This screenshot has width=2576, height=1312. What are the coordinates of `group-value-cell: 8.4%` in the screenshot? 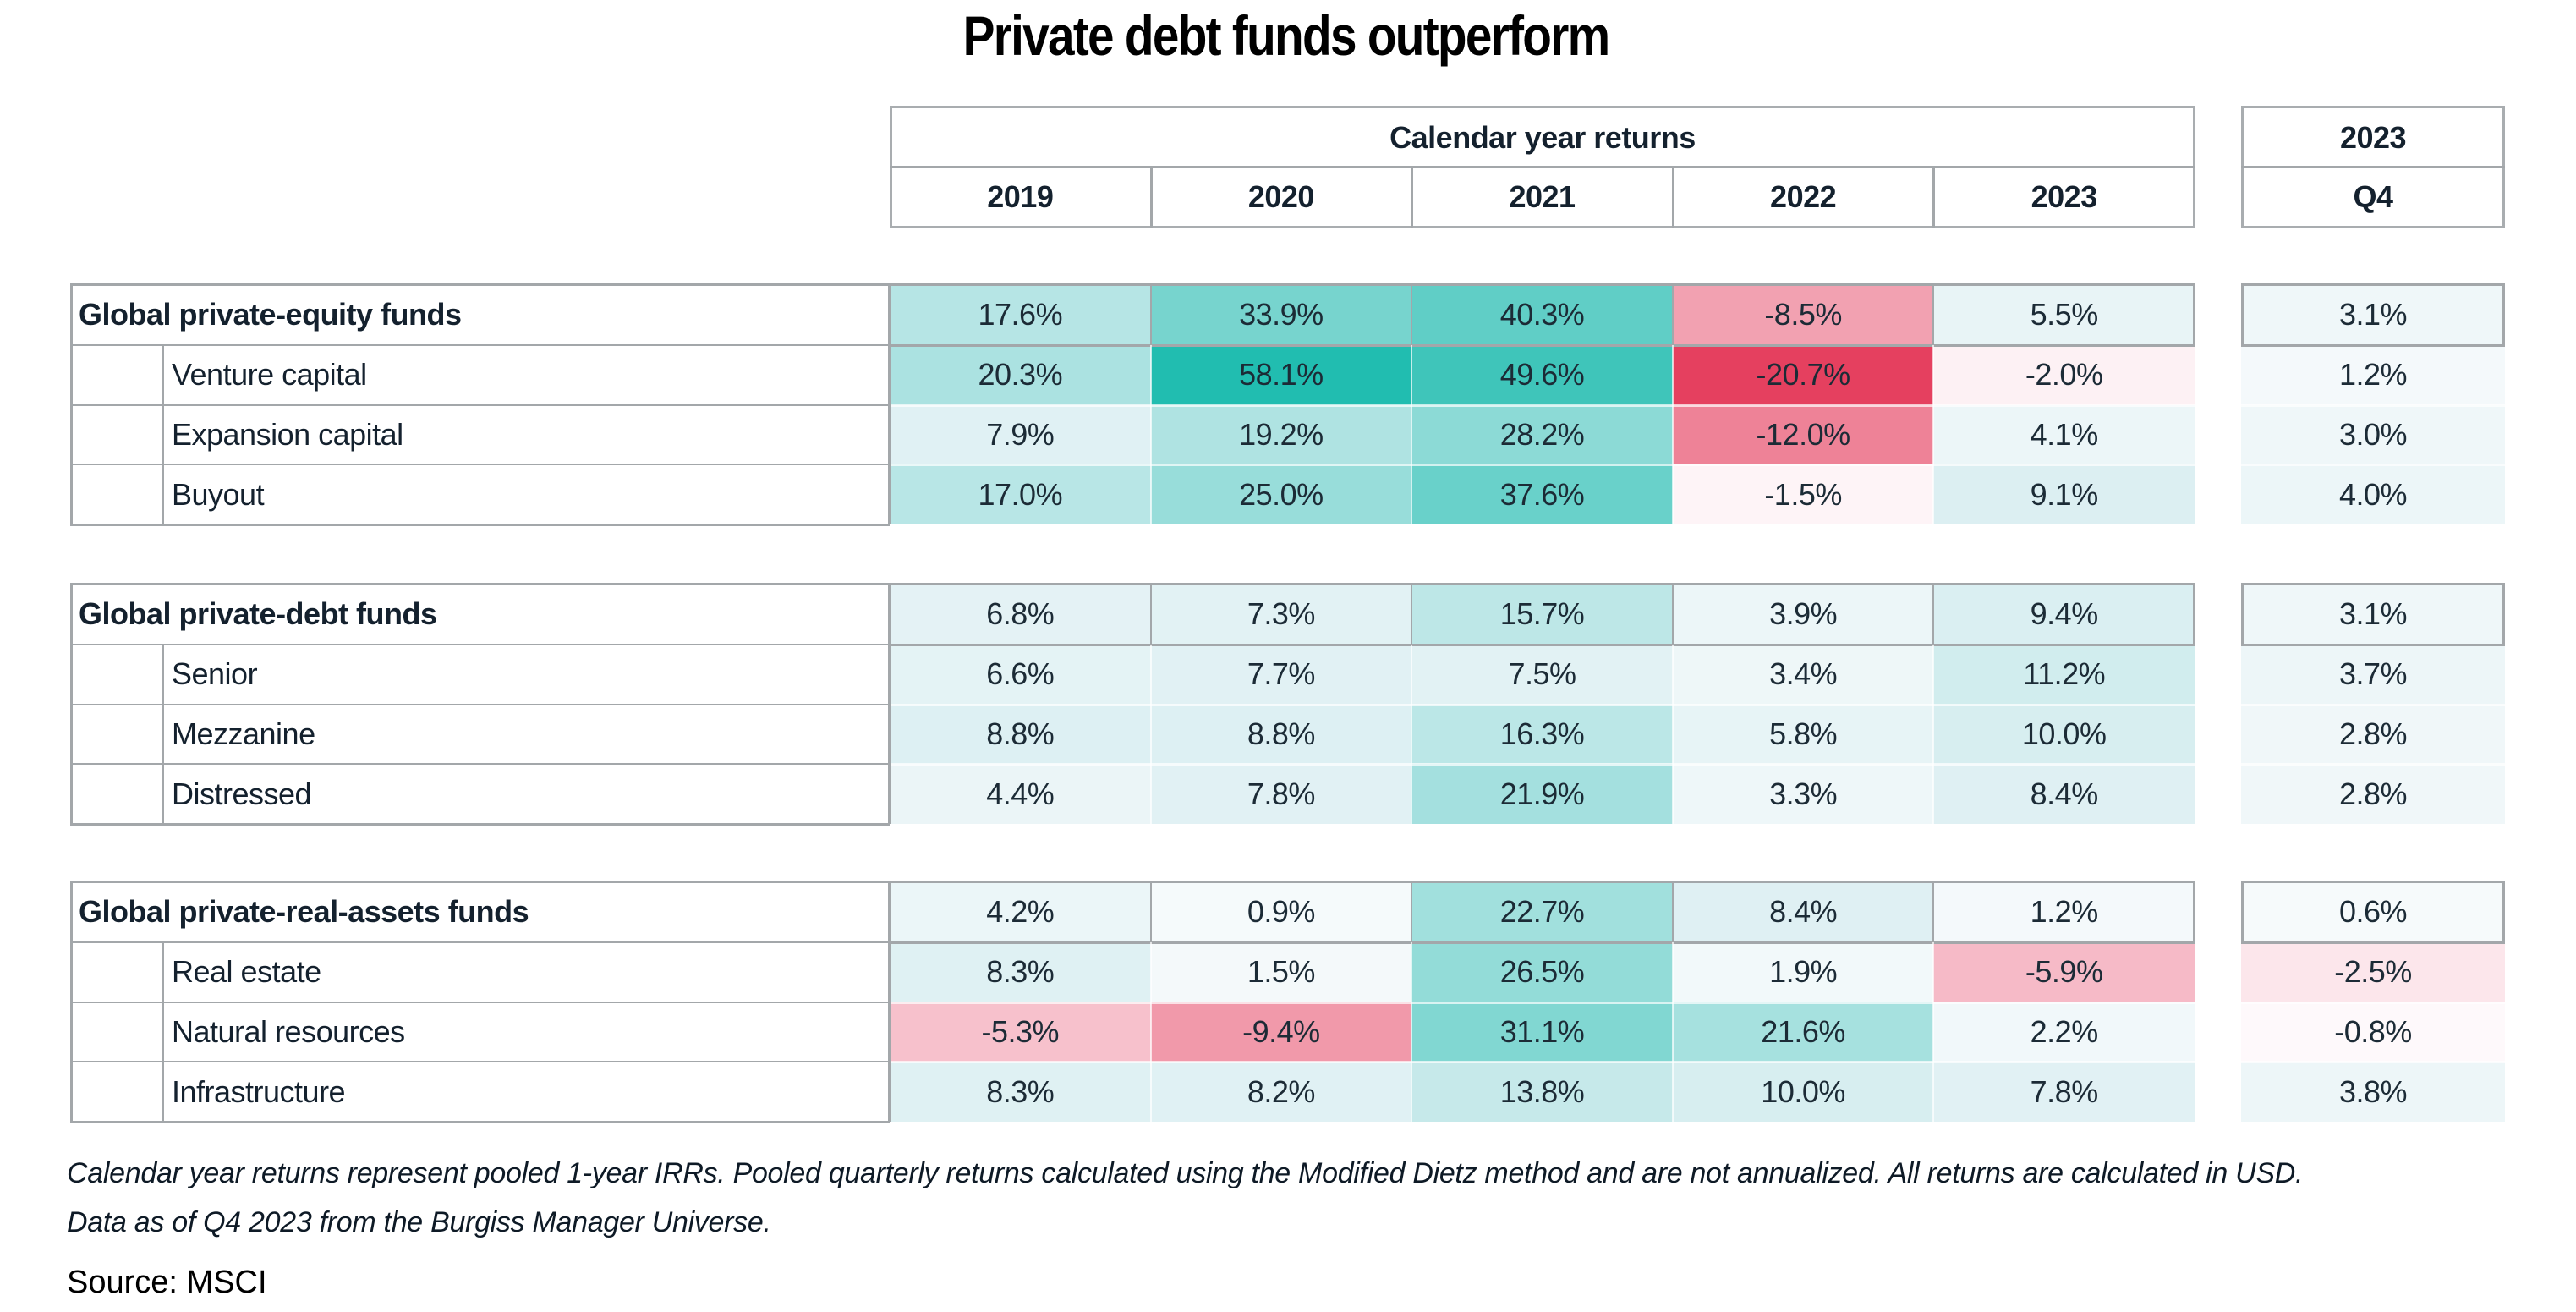 It's located at (1803, 912).